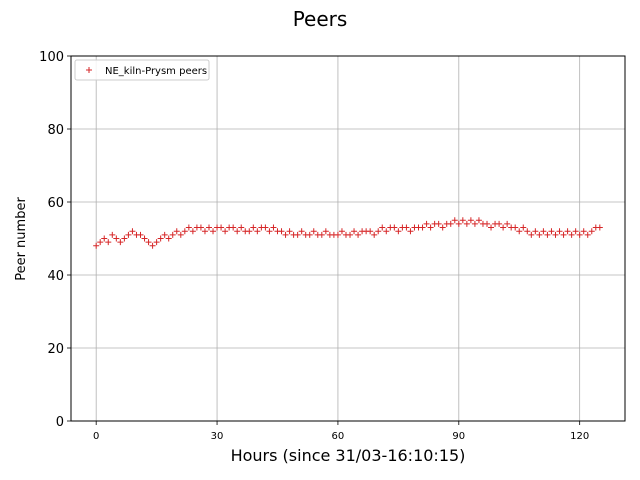 Image resolution: width=640 pixels, height=480 pixels. Describe the element at coordinates (60, 422) in the screenshot. I see `y-tick-label: 0` at that location.